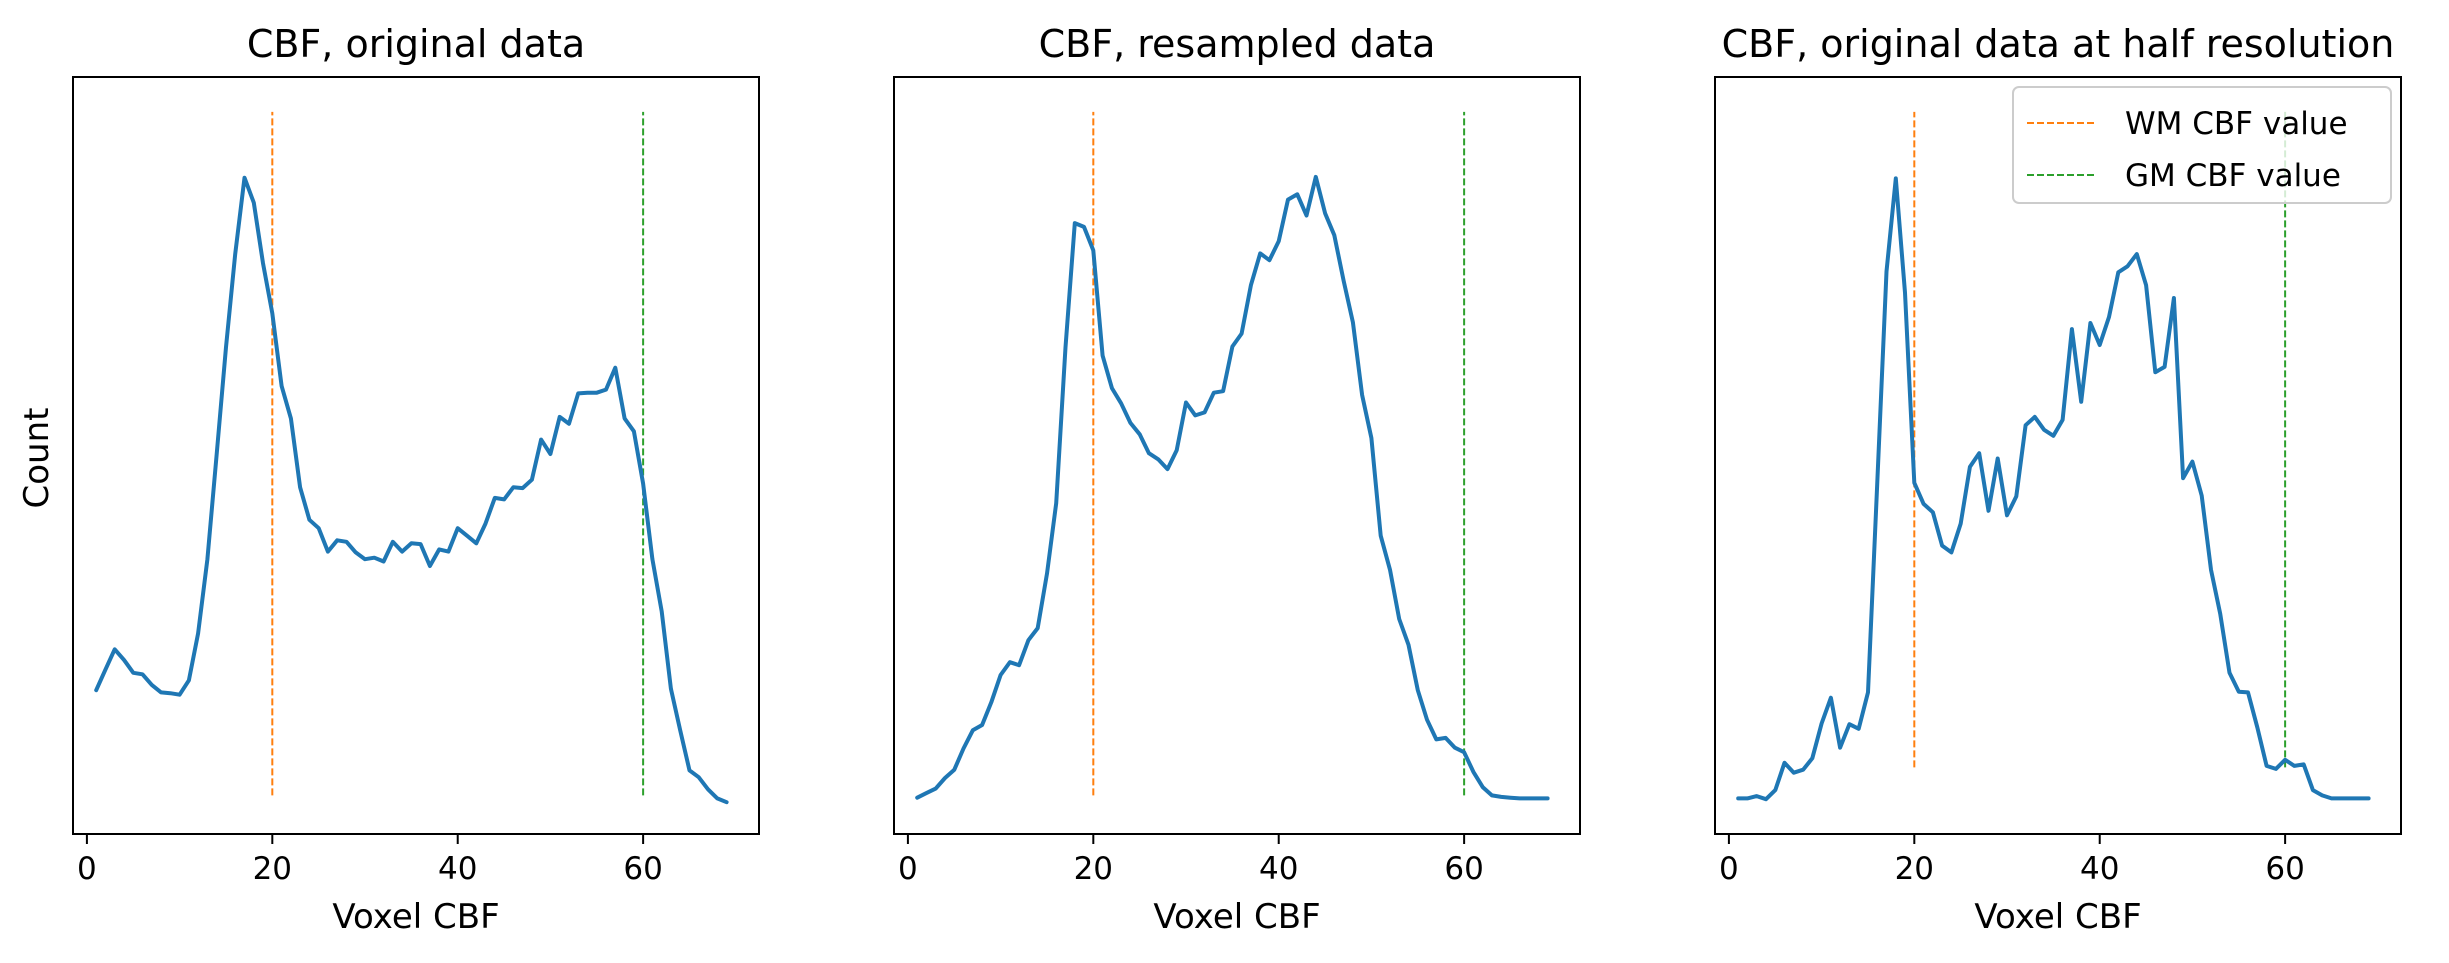  I want to click on legend-entry: WM CBF value, so click(2236, 124).